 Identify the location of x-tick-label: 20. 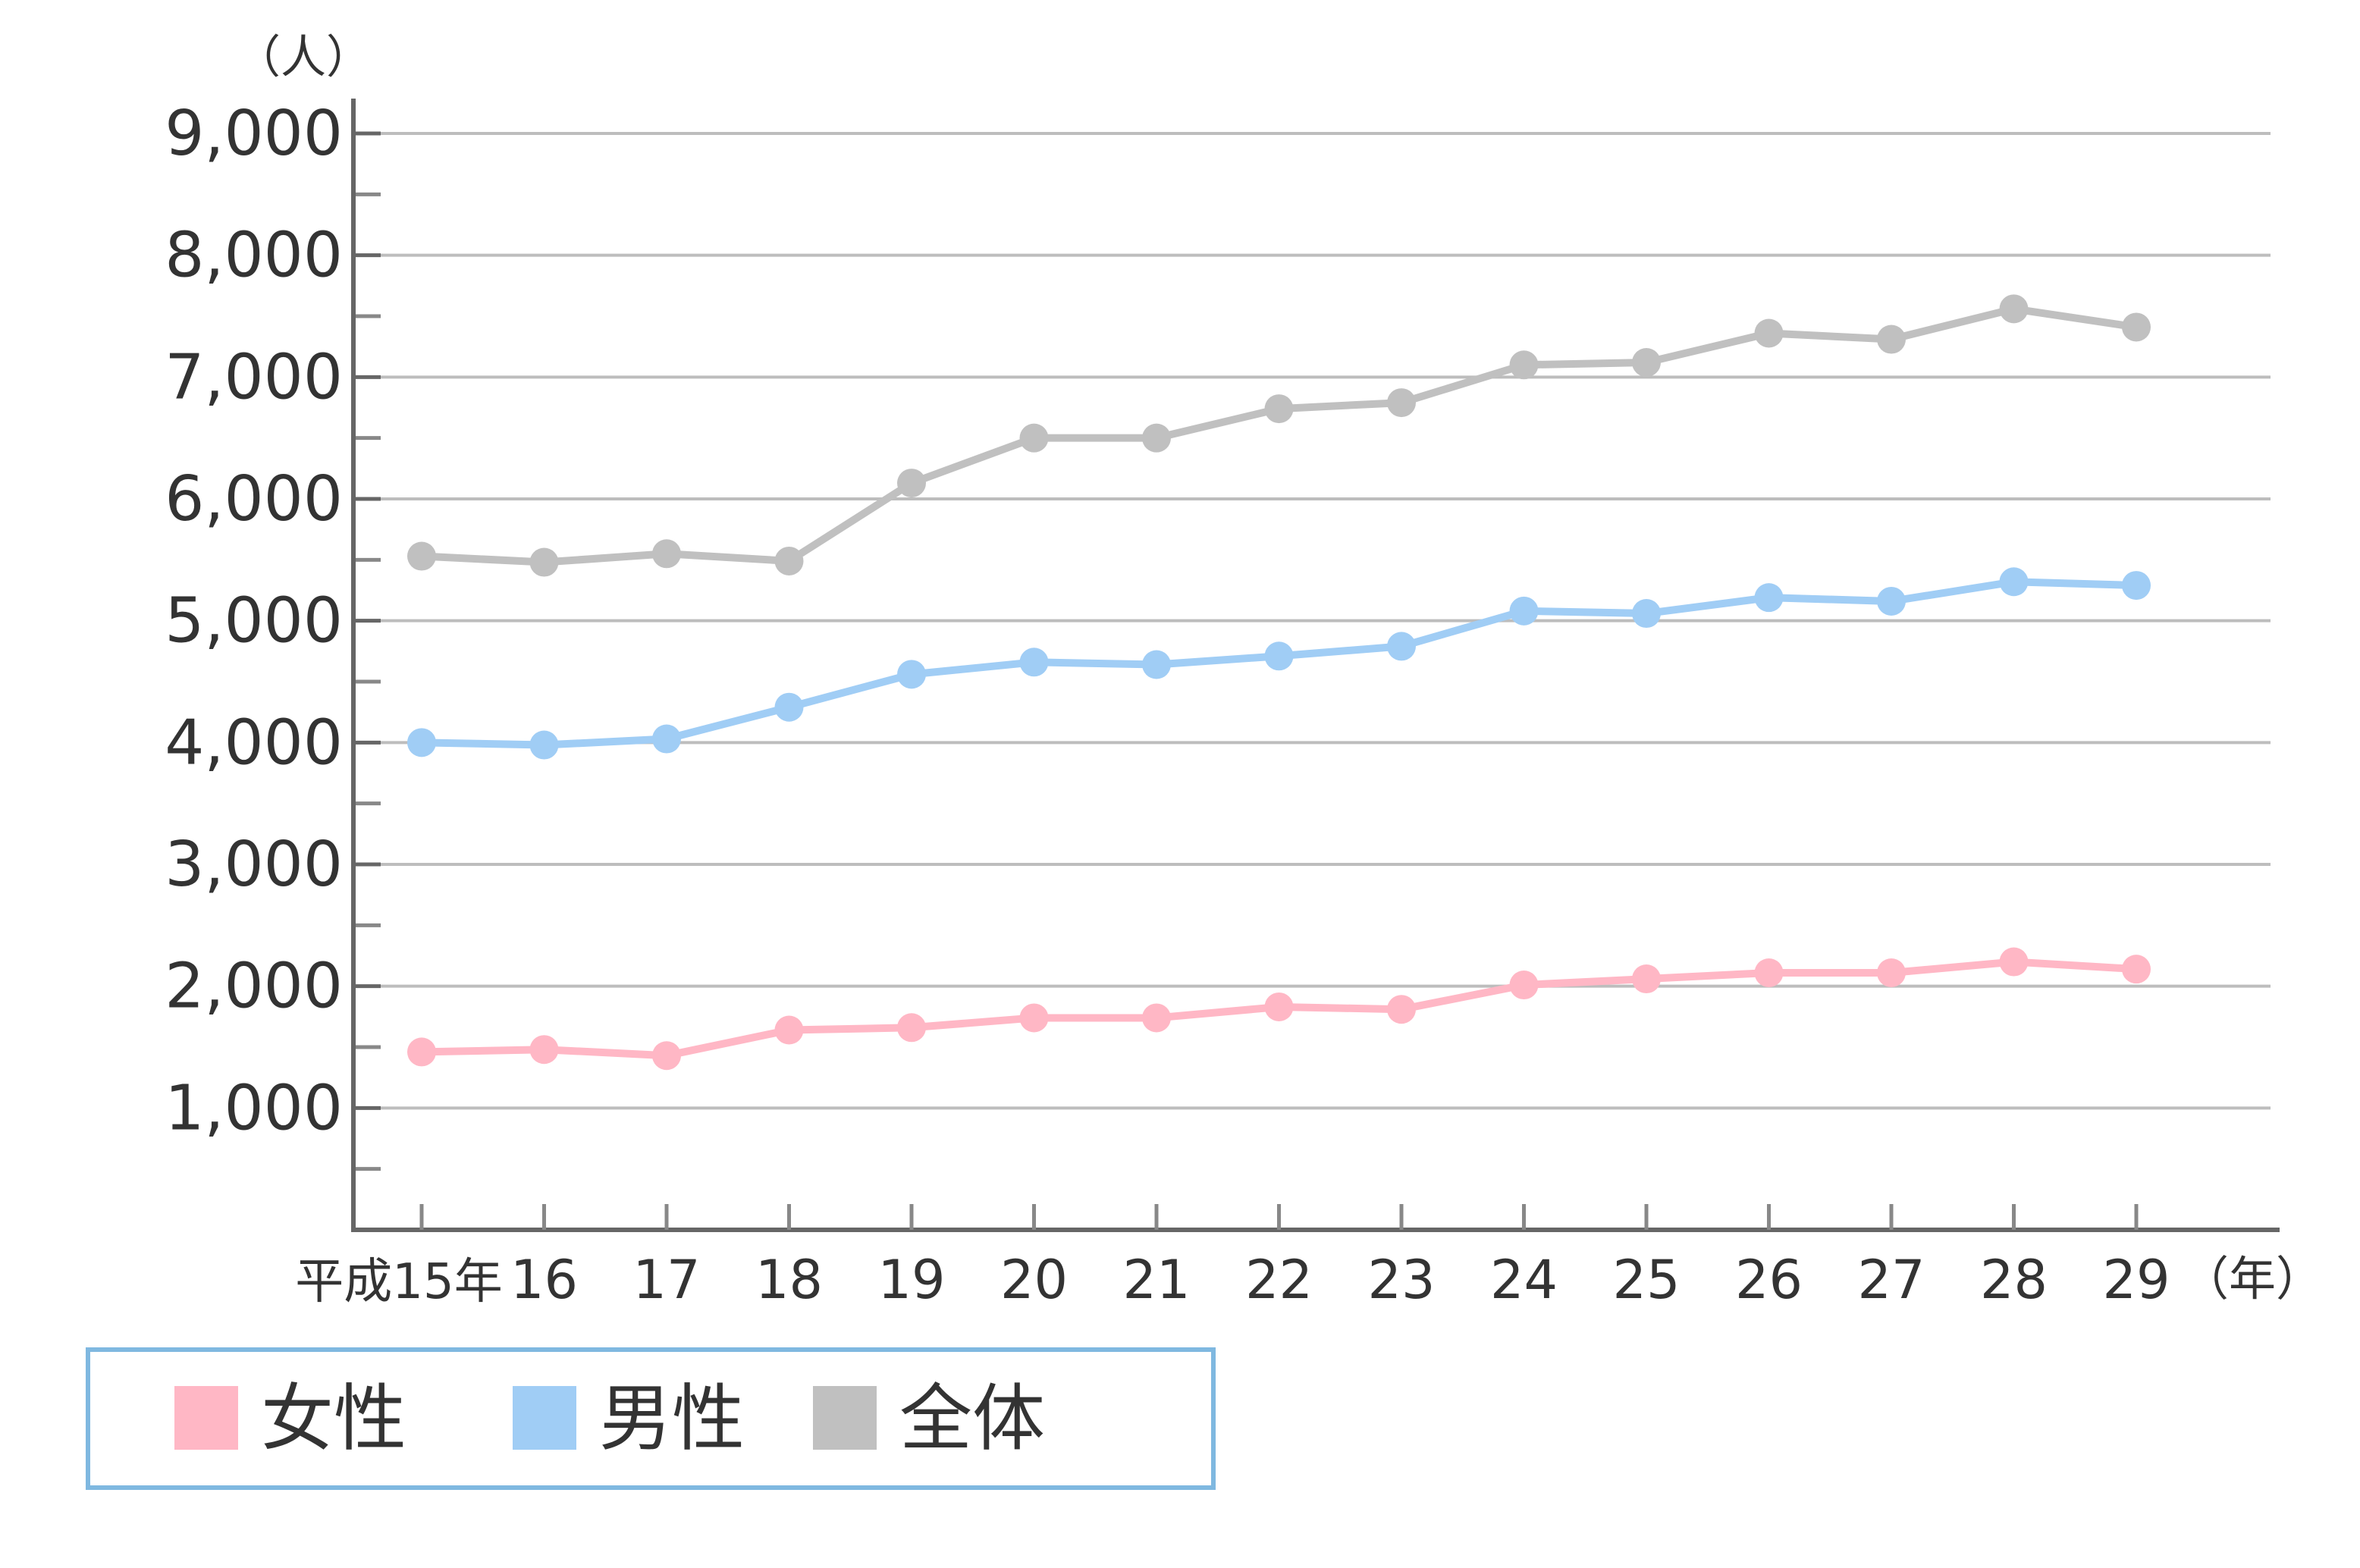
(1034, 1280).